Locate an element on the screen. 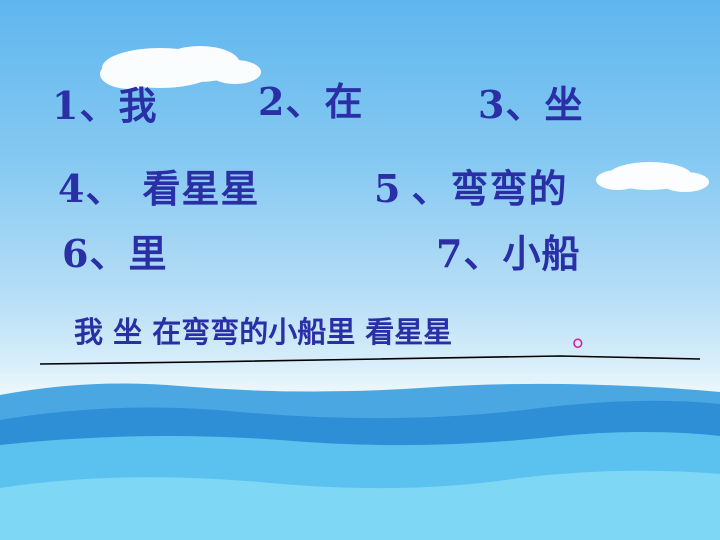  word-number: 5 is located at coordinates (388, 188).